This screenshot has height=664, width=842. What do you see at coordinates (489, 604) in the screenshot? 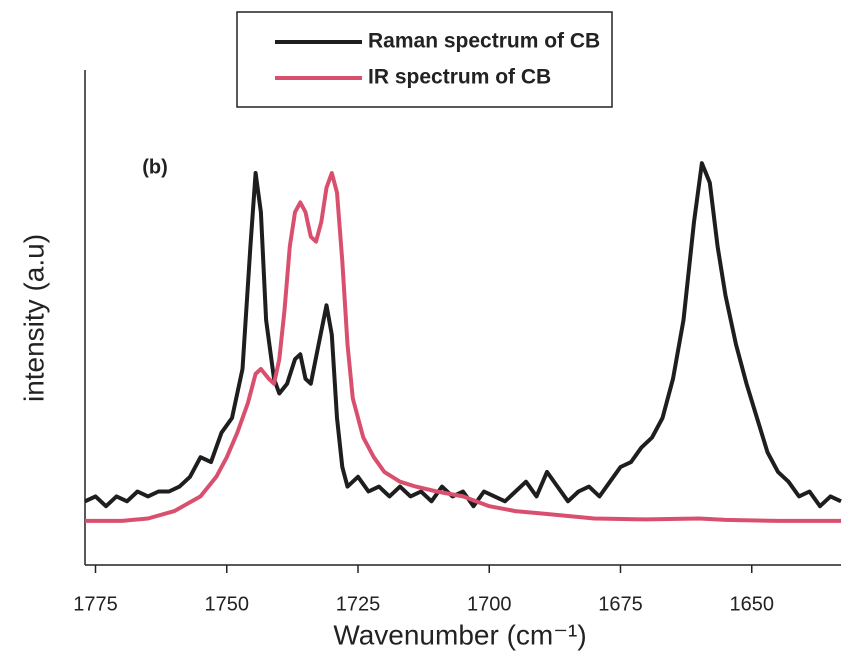
I see `x-tick-label: 1700` at bounding box center [489, 604].